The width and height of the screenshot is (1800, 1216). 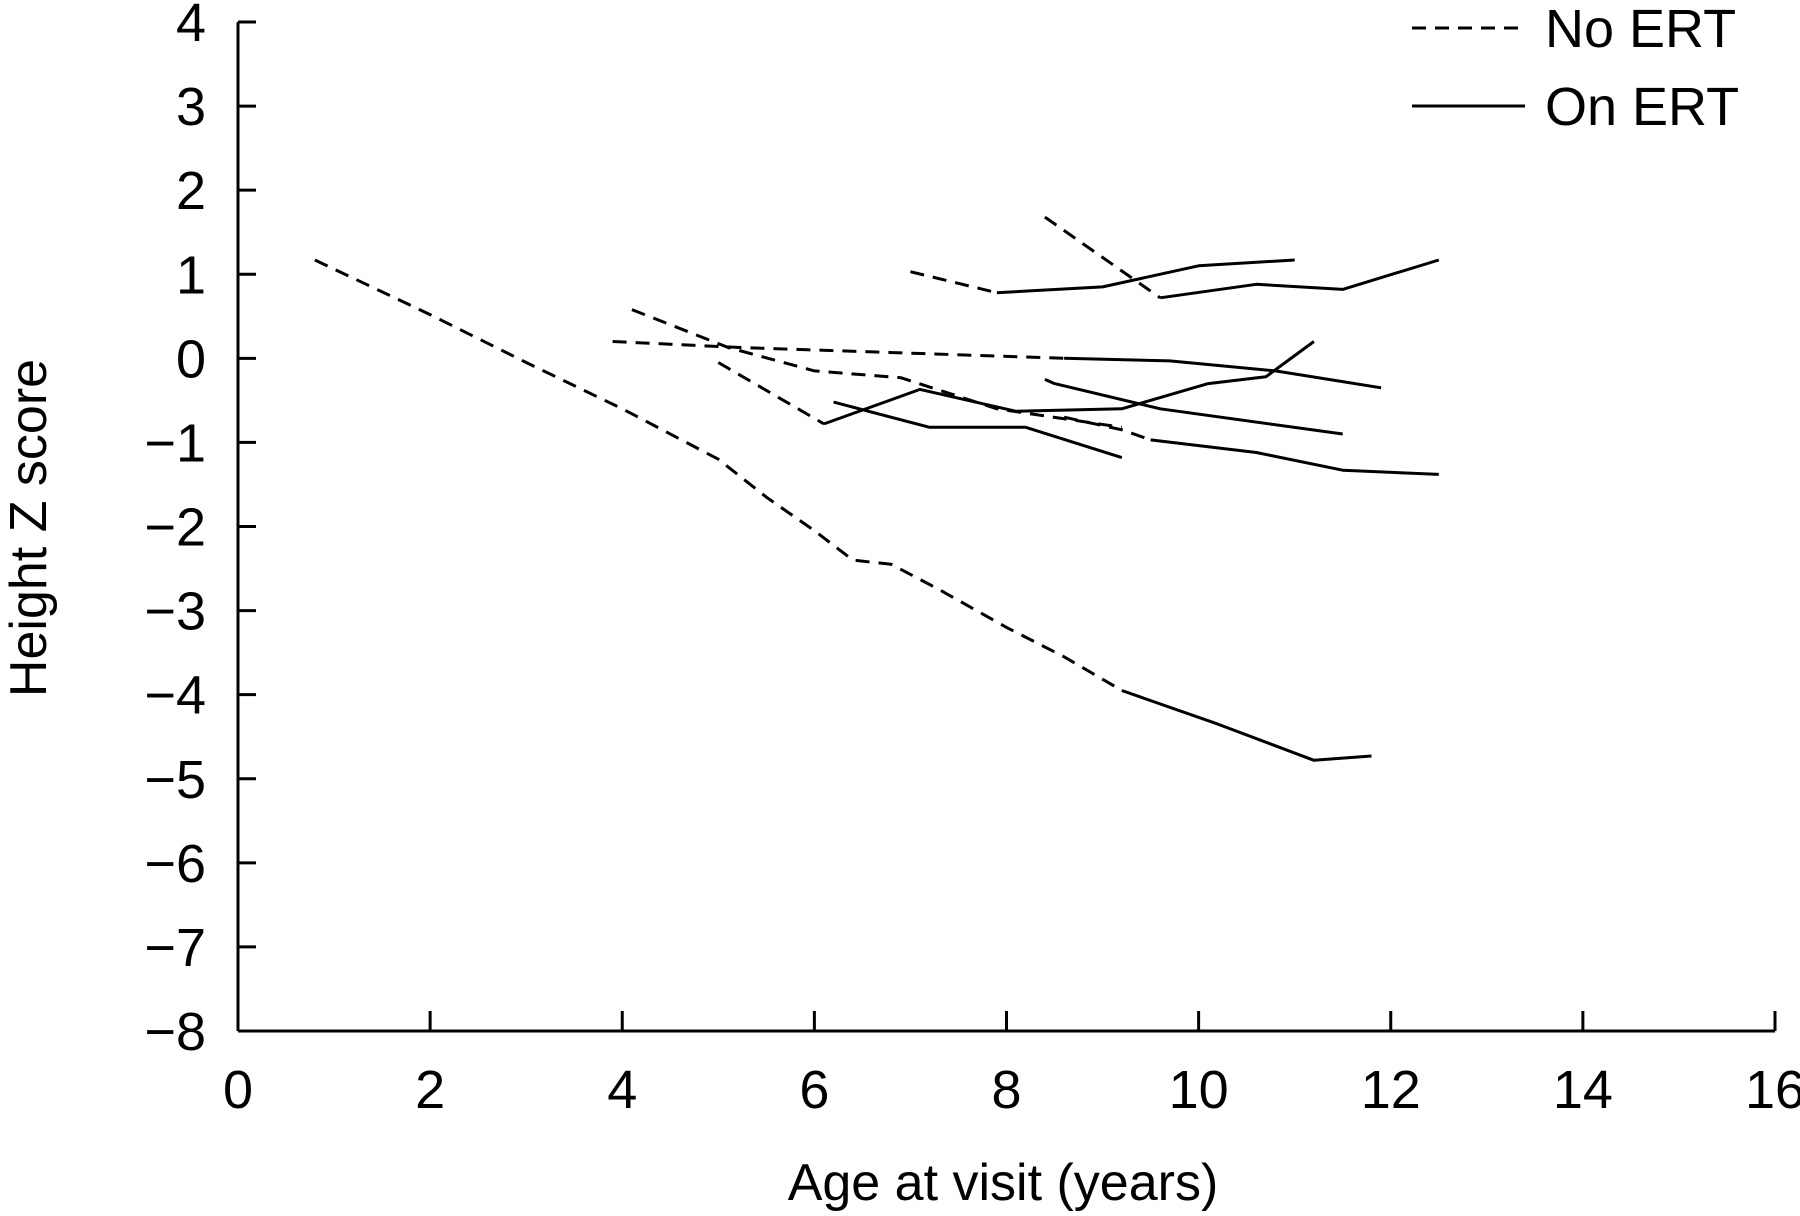 I want to click on series-line-4-solid, so click(x=1223, y=373).